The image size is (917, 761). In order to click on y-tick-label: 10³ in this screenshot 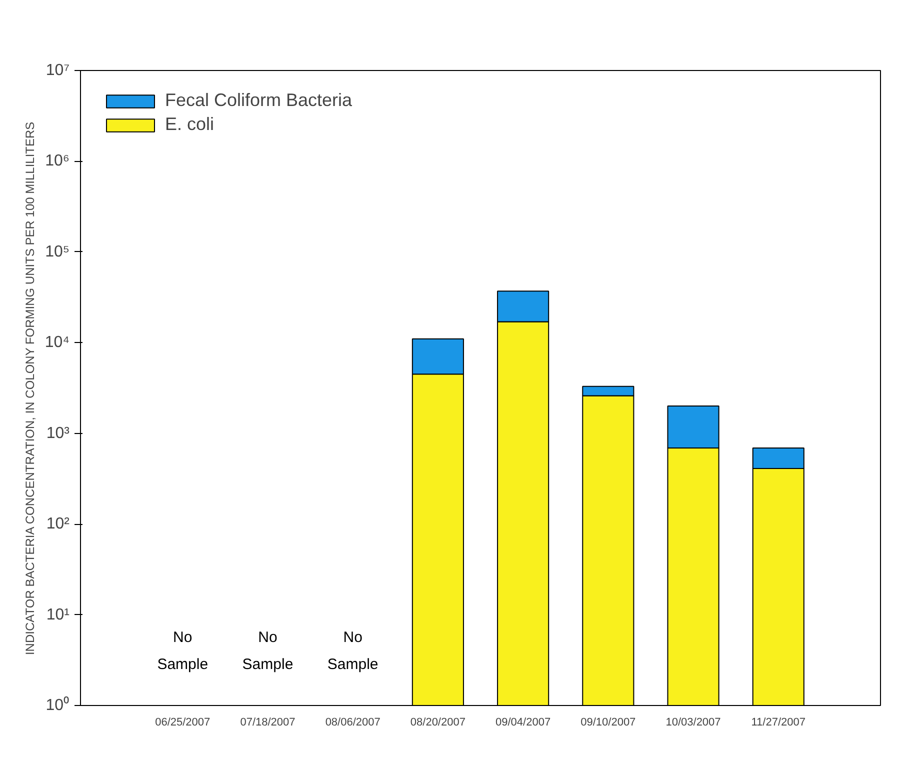, I will do `click(58, 433)`.